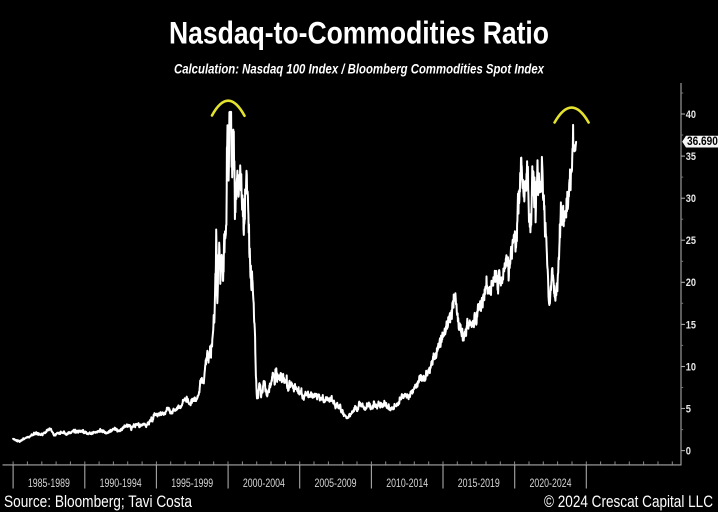 The height and width of the screenshot is (512, 718). I want to click on svg-text: 25, so click(691, 241).